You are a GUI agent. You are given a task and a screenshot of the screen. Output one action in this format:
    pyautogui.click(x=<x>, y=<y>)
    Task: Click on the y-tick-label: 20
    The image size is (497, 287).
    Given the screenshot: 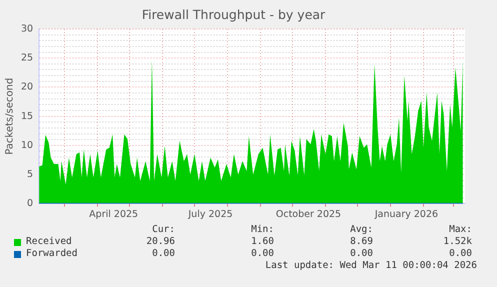 What is the action you would take?
    pyautogui.click(x=27, y=87)
    